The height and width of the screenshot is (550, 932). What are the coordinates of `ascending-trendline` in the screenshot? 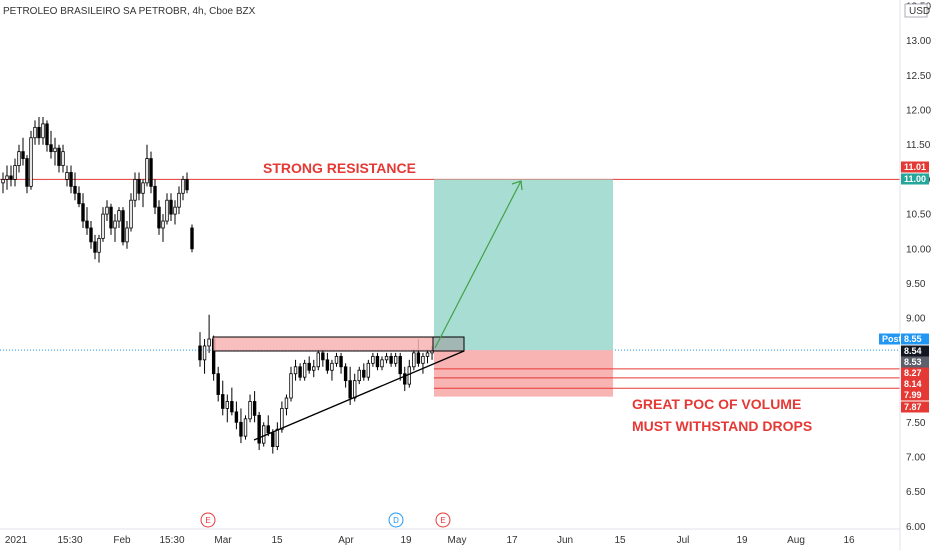 It's located at (359, 395).